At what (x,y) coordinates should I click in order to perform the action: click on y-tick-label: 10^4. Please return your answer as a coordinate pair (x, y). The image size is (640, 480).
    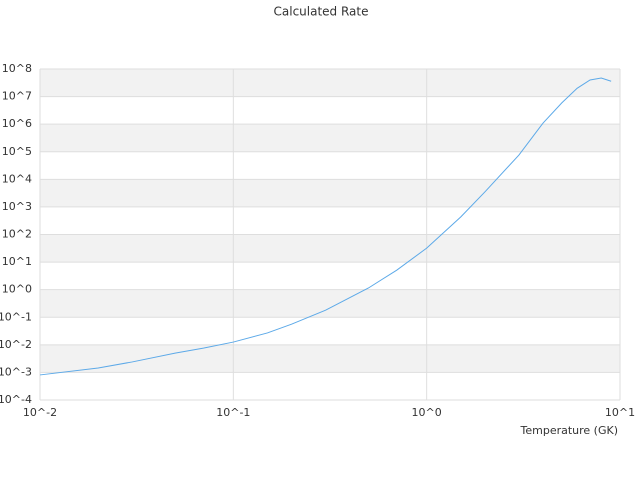
    Looking at the image, I should click on (17, 178).